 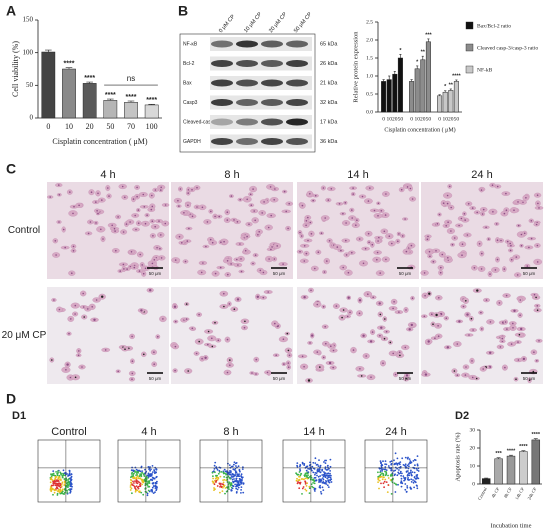 What do you see at coordinates (48, 126) in the screenshot?
I see `x-tick-label: 0` at bounding box center [48, 126].